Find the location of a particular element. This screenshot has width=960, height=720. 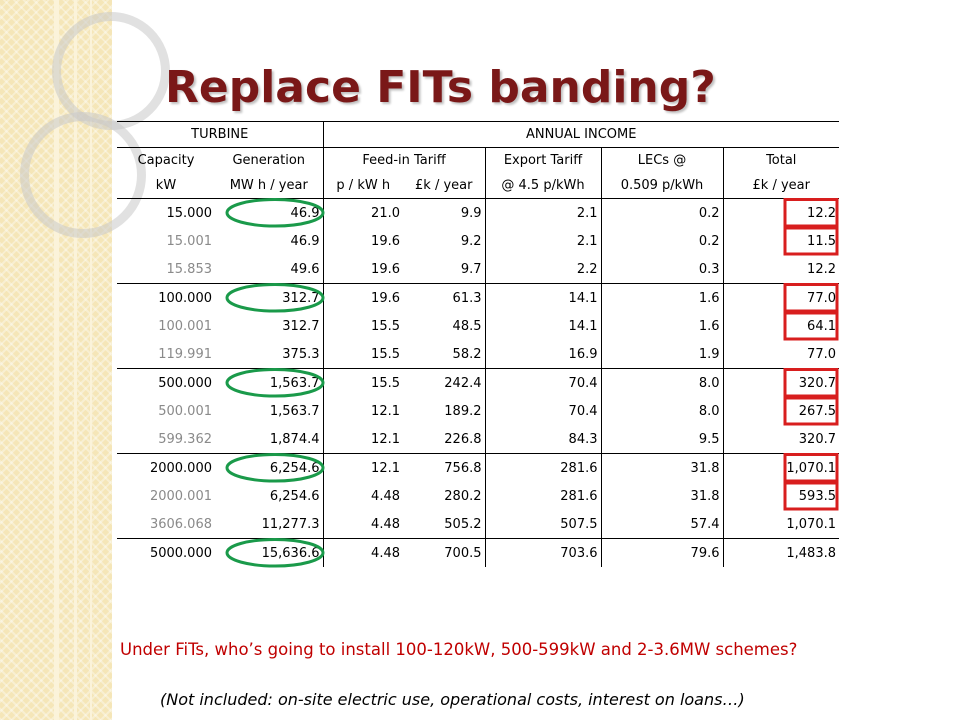

capacity-cell: 15.001 is located at coordinates (189, 241).